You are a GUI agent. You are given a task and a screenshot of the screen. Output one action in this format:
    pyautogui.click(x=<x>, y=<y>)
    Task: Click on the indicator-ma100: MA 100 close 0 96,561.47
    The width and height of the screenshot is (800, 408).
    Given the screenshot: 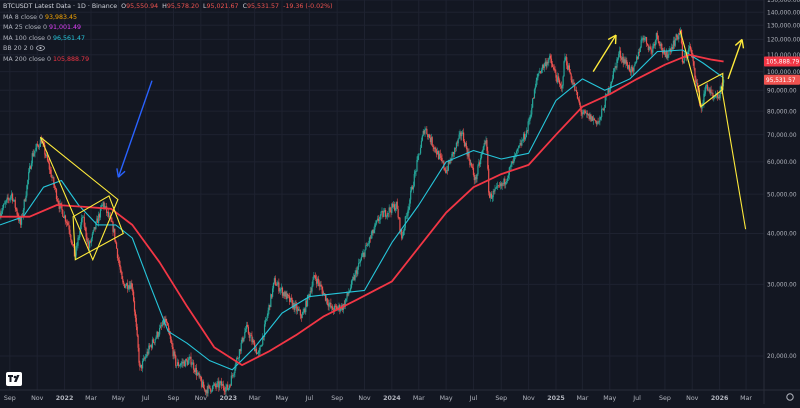 What is the action you would take?
    pyautogui.click(x=168, y=39)
    